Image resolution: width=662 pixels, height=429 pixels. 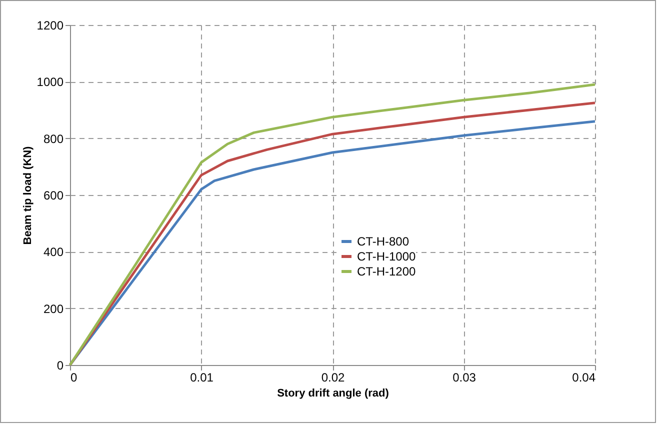 What do you see at coordinates (383, 241) in the screenshot?
I see `legend-label: CT-H-800` at bounding box center [383, 241].